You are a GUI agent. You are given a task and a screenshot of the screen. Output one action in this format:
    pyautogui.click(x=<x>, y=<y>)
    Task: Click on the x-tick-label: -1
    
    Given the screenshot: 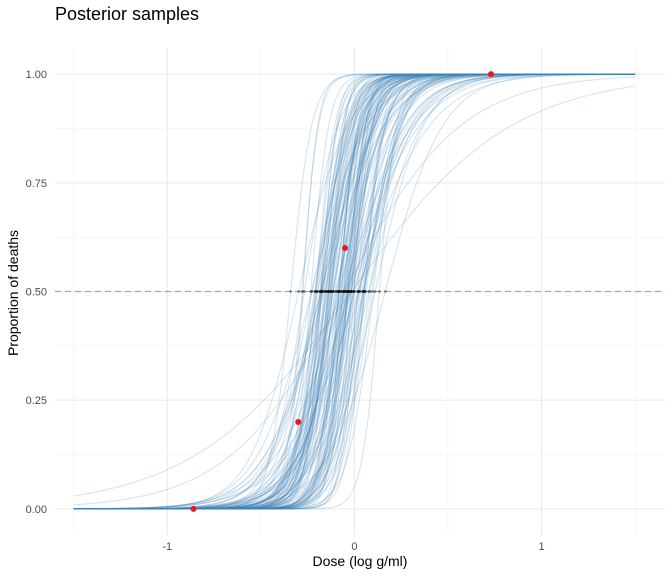 What is the action you would take?
    pyautogui.click(x=167, y=547)
    